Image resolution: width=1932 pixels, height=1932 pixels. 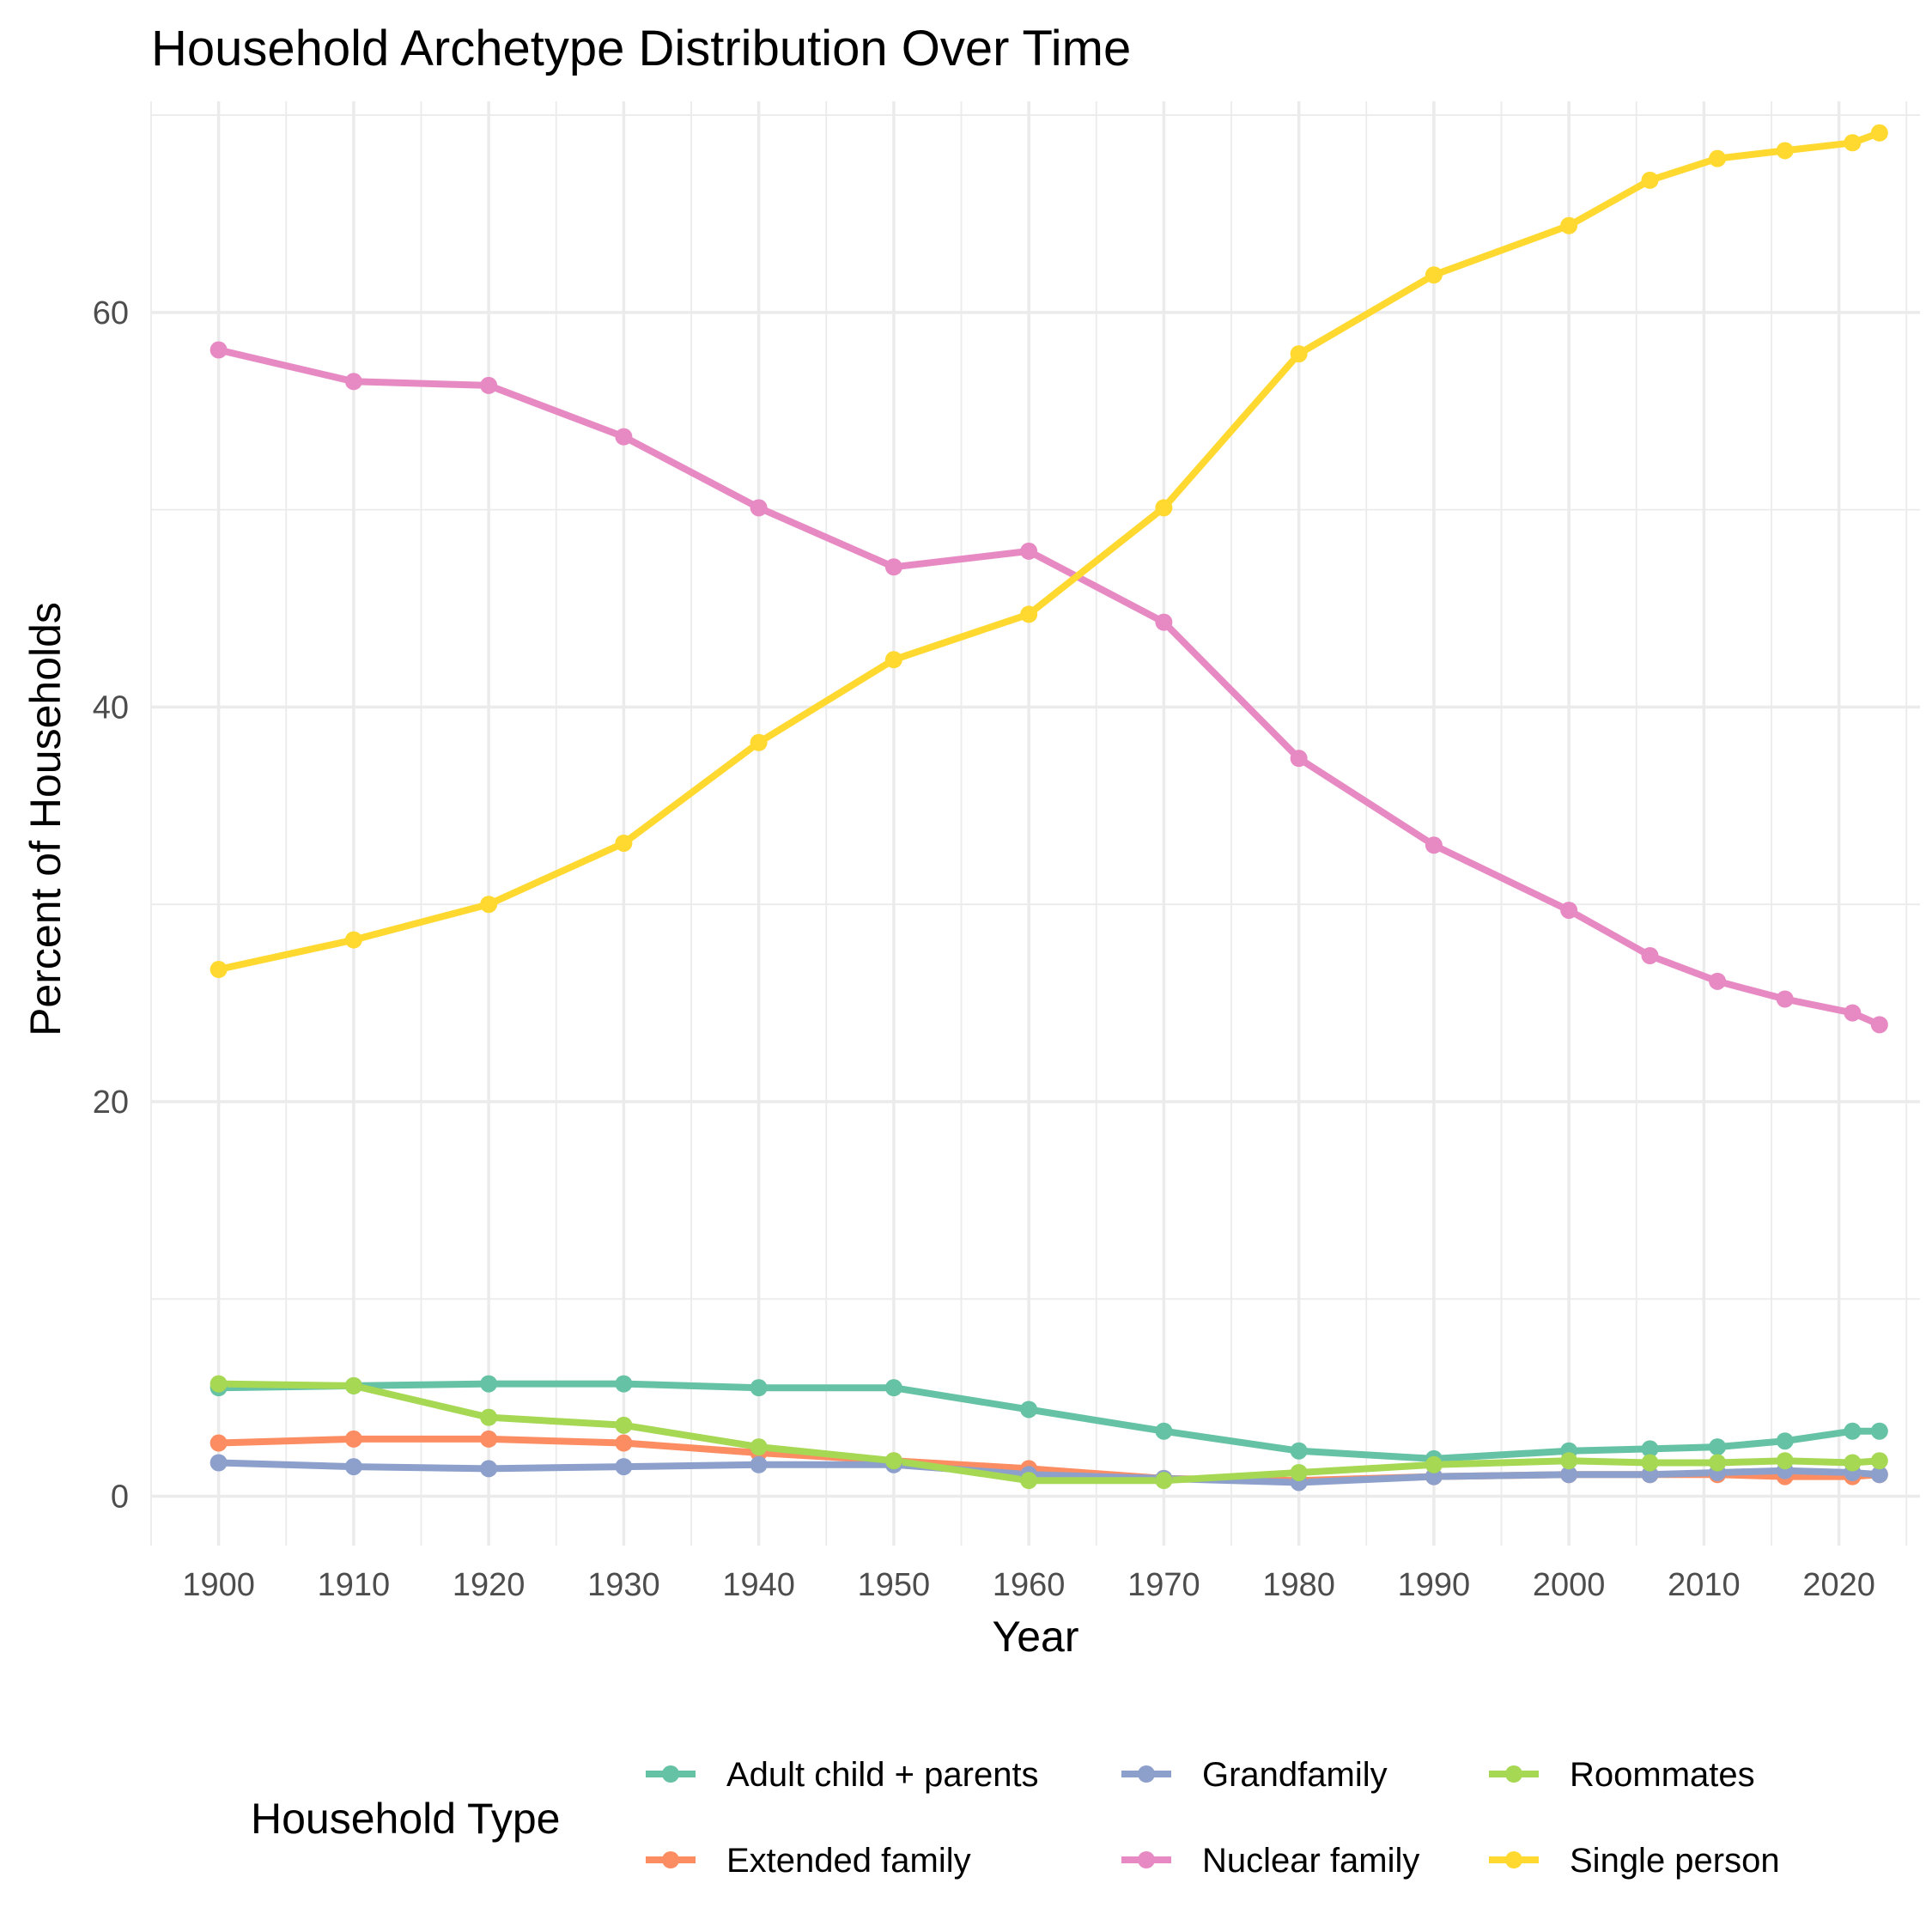 What do you see at coordinates (120, 1497) in the screenshot?
I see `y-tick-label: 0` at bounding box center [120, 1497].